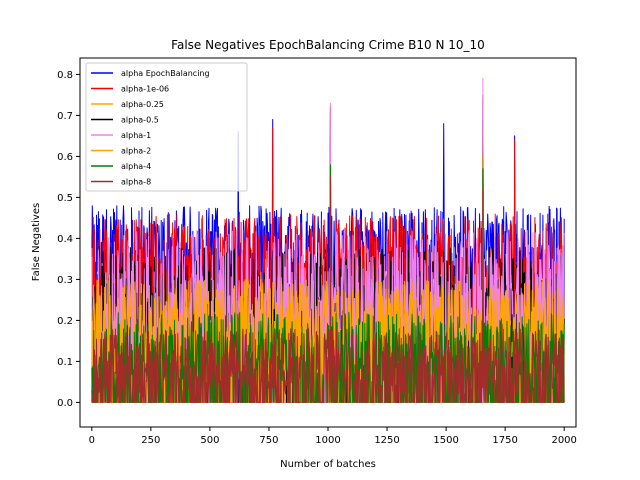 Image resolution: width=640 pixels, height=480 pixels. What do you see at coordinates (36, 242) in the screenshot?
I see `y-axis-label: False Negatives` at bounding box center [36, 242].